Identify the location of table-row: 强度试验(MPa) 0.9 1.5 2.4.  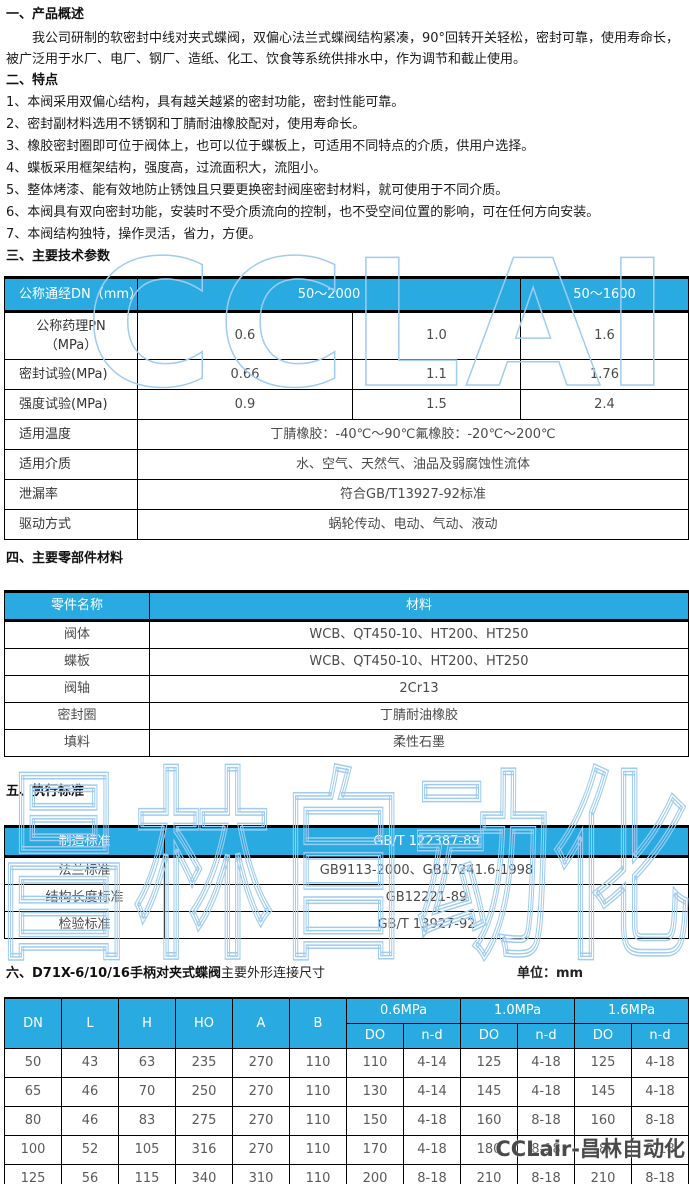
(346, 404).